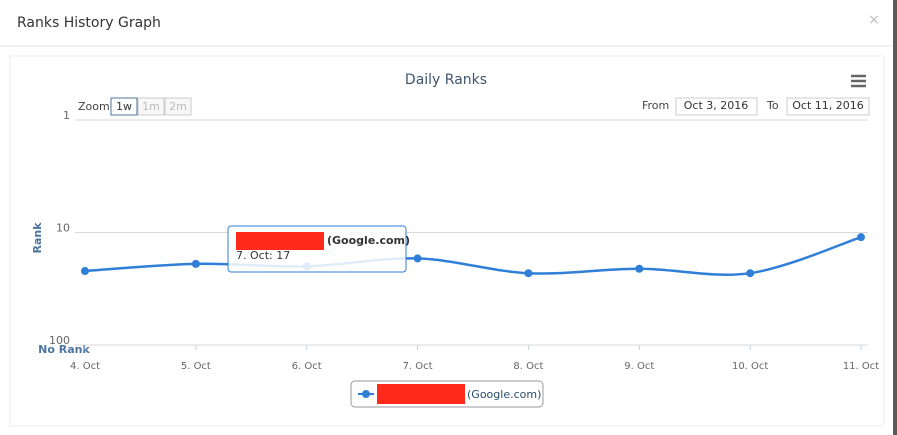 The width and height of the screenshot is (897, 435). Describe the element at coordinates (196, 366) in the screenshot. I see `x-tick-label: 5. Oct` at that location.